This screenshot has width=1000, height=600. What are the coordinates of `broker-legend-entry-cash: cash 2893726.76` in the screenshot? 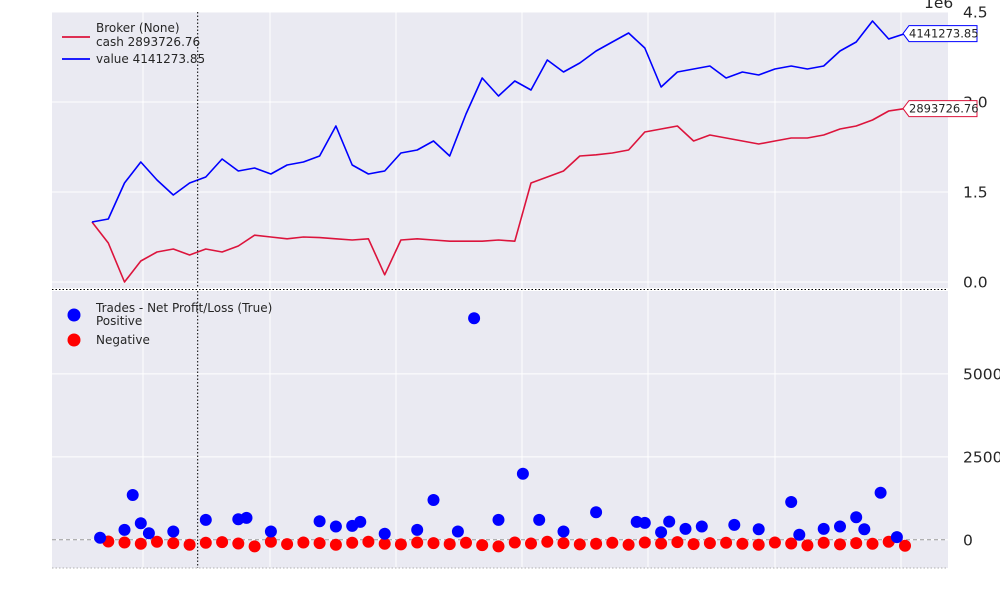 It's located at (148, 42).